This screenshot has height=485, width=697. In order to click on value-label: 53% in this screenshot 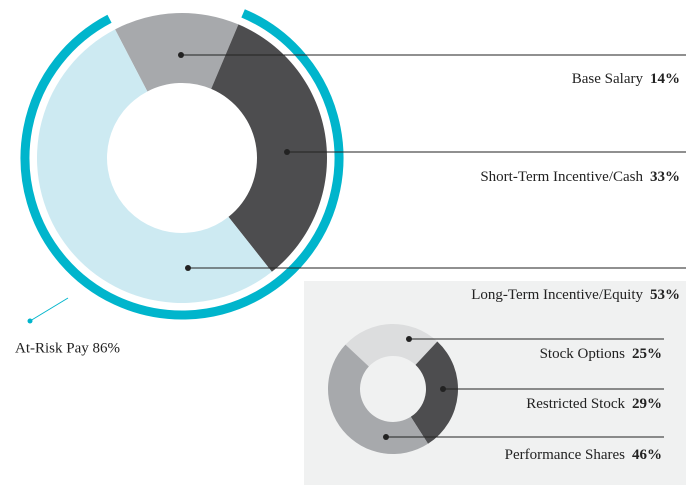, I will do `click(665, 295)`.